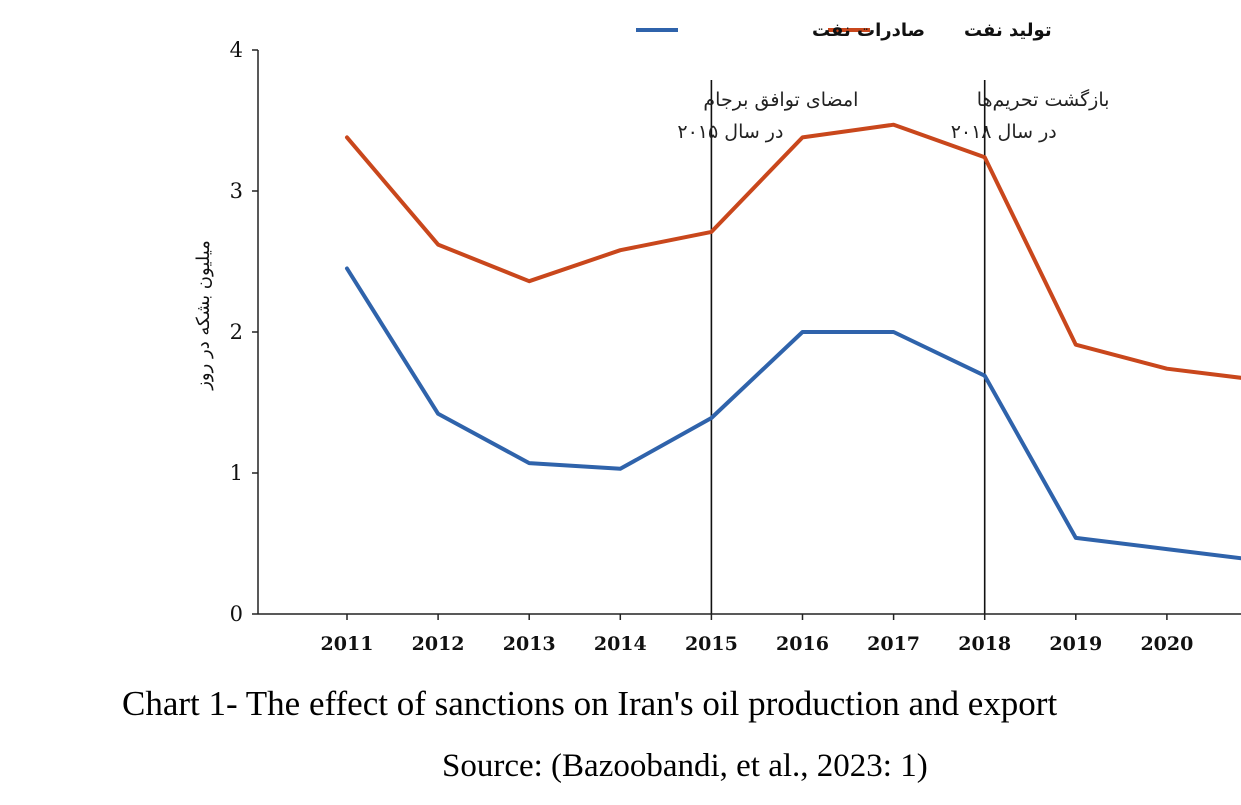 The image size is (1241, 805). Describe the element at coordinates (1043, 99) in the screenshot. I see `event-label-2018: بازگشت تحریم‌ها` at that location.